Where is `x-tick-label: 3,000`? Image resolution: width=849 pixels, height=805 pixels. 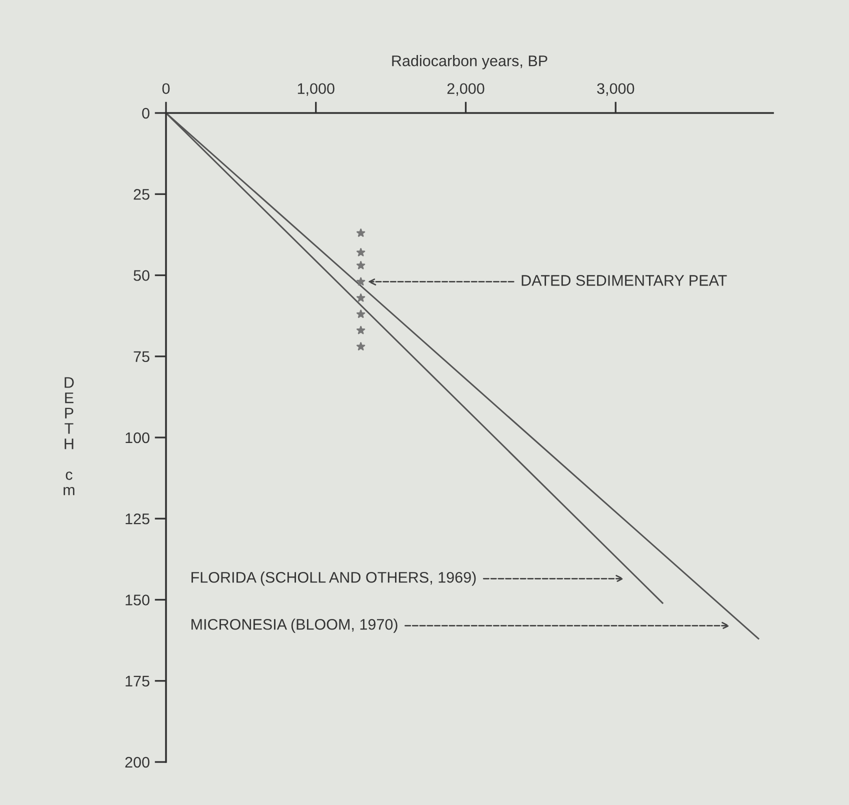
x-tick-label: 3,000 is located at coordinates (615, 89).